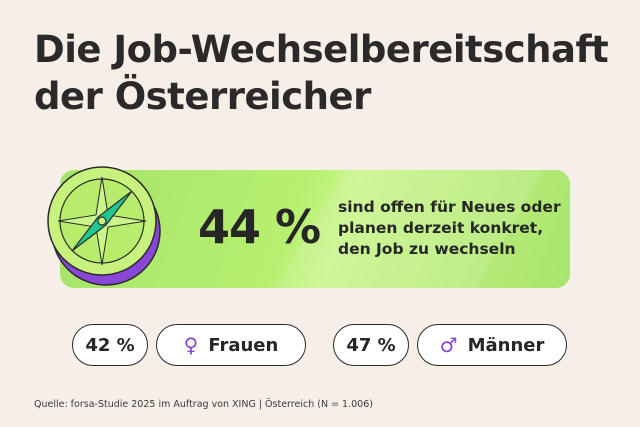  What do you see at coordinates (191, 345) in the screenshot?
I see `venus-icon: ♀` at bounding box center [191, 345].